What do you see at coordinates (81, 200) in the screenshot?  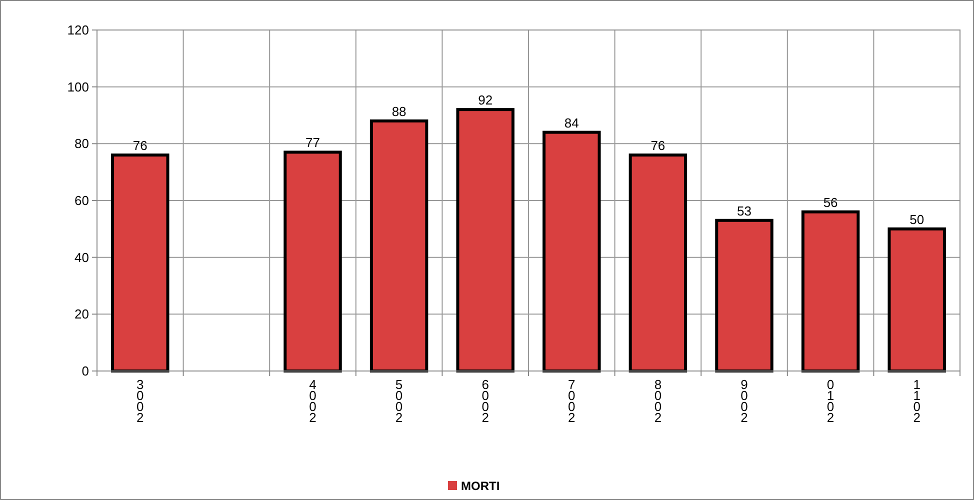 I see `y-tick-label: 60` at bounding box center [81, 200].